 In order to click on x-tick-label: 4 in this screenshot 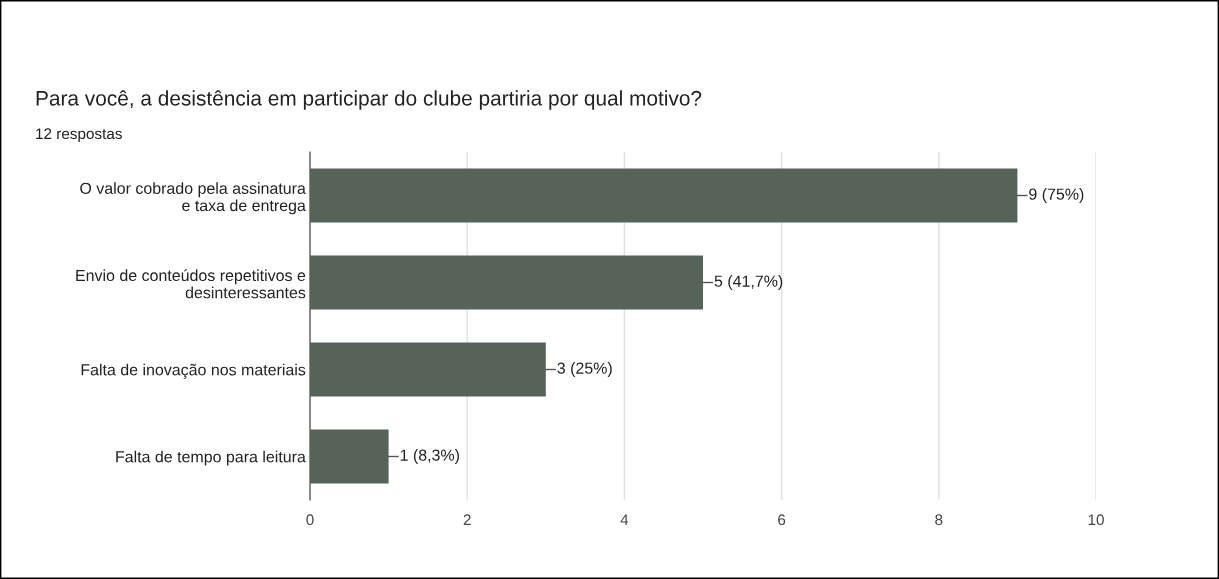, I will do `click(624, 519)`.